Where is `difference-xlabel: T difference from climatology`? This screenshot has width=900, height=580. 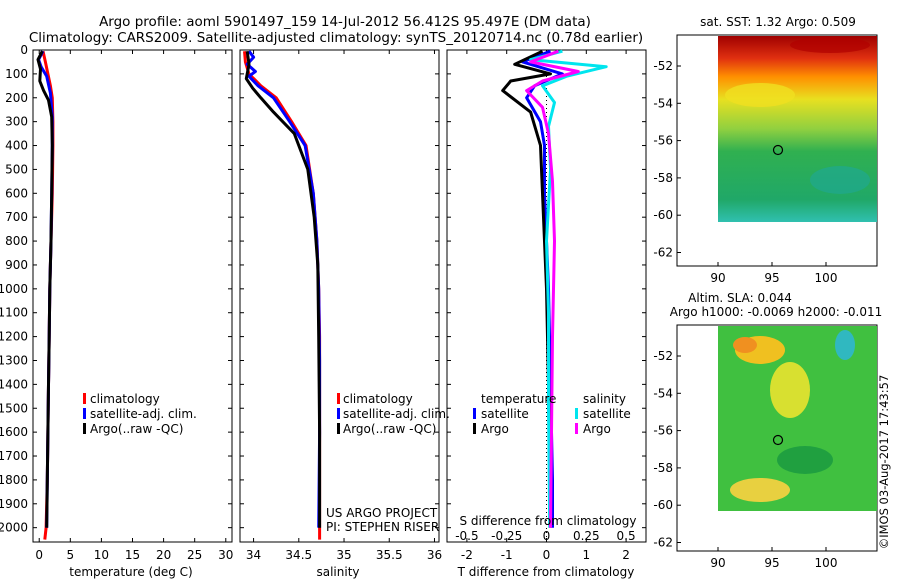
difference-xlabel: T difference from climatology is located at coordinates (546, 572).